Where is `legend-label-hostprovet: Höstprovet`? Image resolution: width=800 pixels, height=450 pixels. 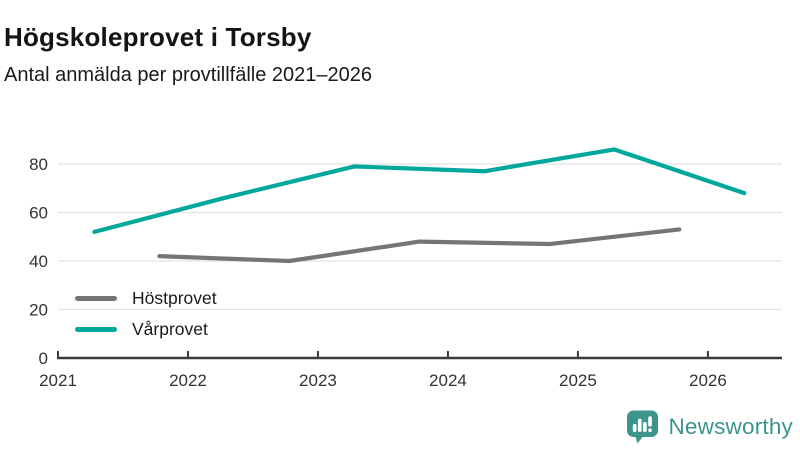 legend-label-hostprovet: Höstprovet is located at coordinates (174, 298).